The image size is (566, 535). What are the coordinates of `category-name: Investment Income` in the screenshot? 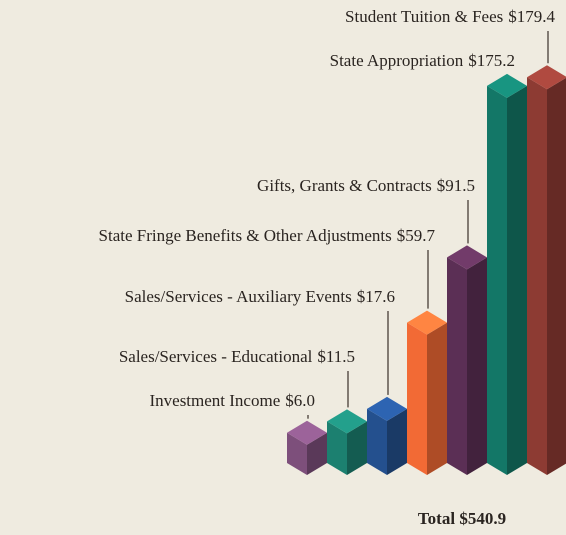 It's located at (214, 400).